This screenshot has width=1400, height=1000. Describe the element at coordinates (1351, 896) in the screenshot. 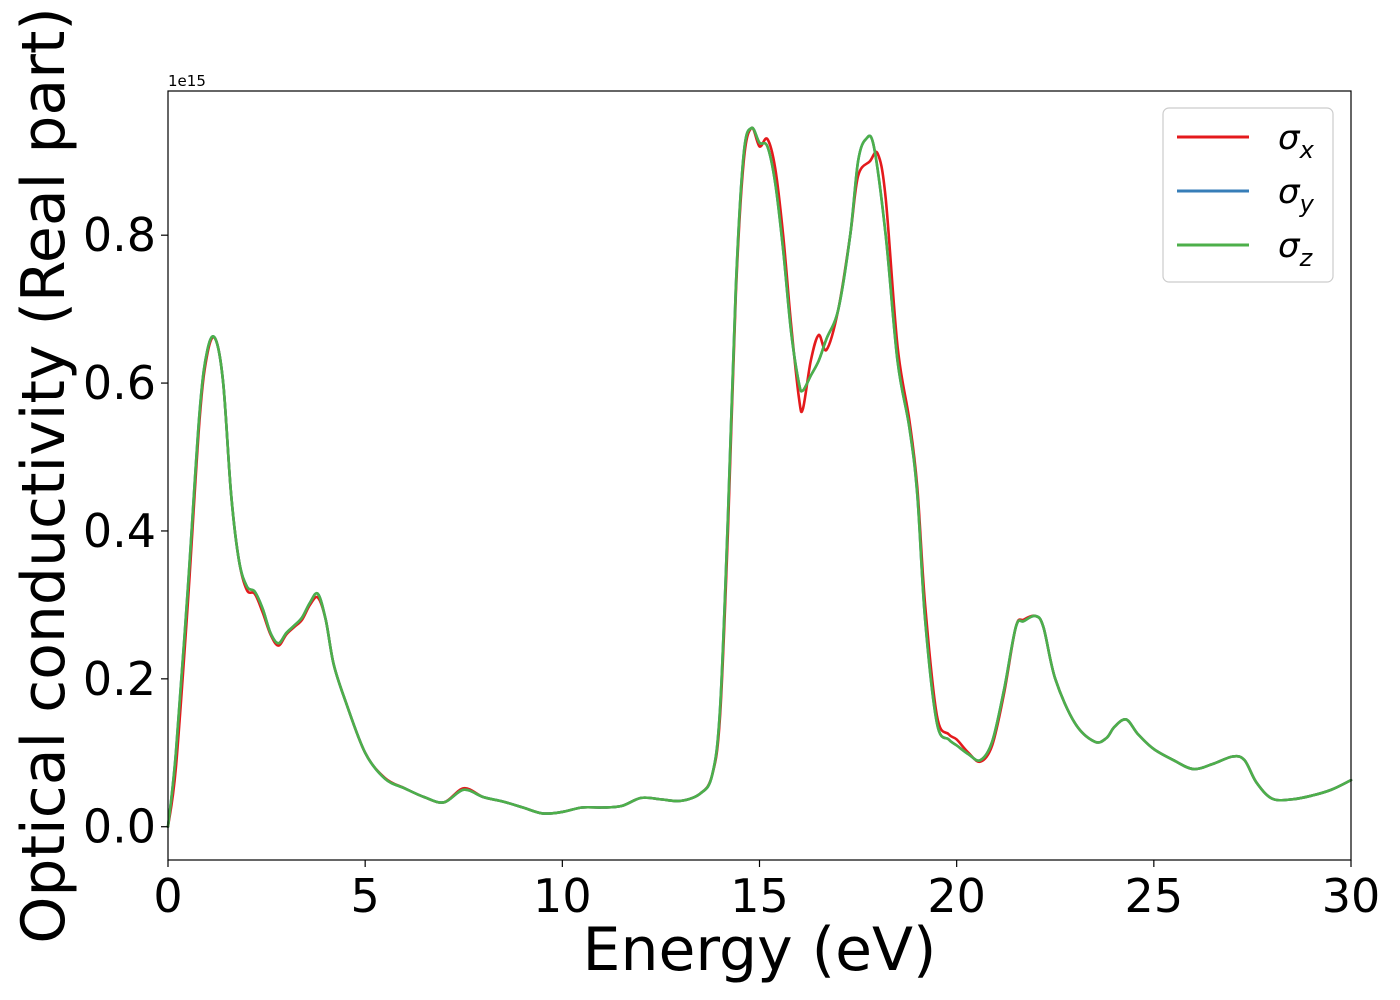

I see `x-tick-label: 30` at that location.